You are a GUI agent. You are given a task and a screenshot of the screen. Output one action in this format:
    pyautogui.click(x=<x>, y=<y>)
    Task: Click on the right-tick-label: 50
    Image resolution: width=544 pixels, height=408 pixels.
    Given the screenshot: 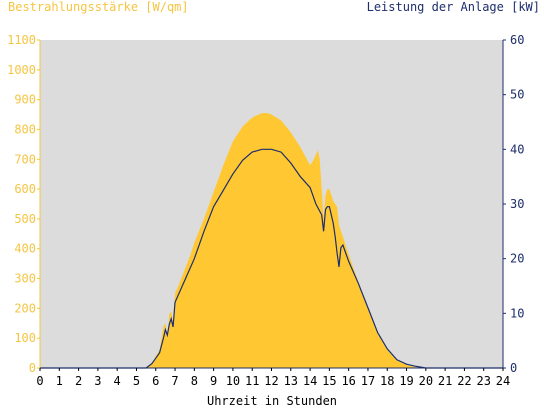 What is the action you would take?
    pyautogui.click(x=517, y=95)
    